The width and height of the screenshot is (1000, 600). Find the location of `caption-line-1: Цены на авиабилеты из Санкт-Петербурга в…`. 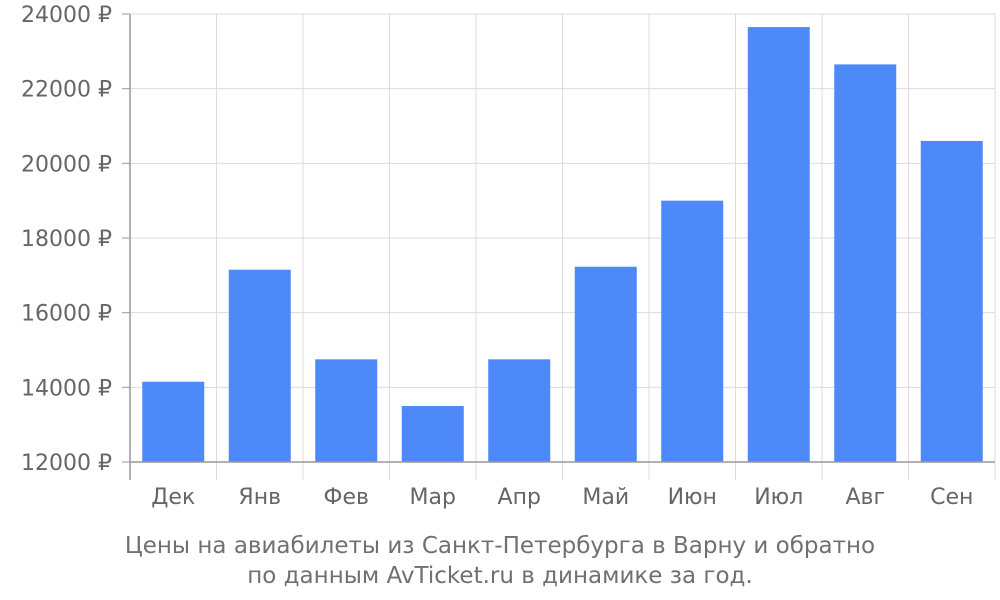

caption-line-1: Цены на авиабилеты из Санкт-Петербурга в… is located at coordinates (500, 546).